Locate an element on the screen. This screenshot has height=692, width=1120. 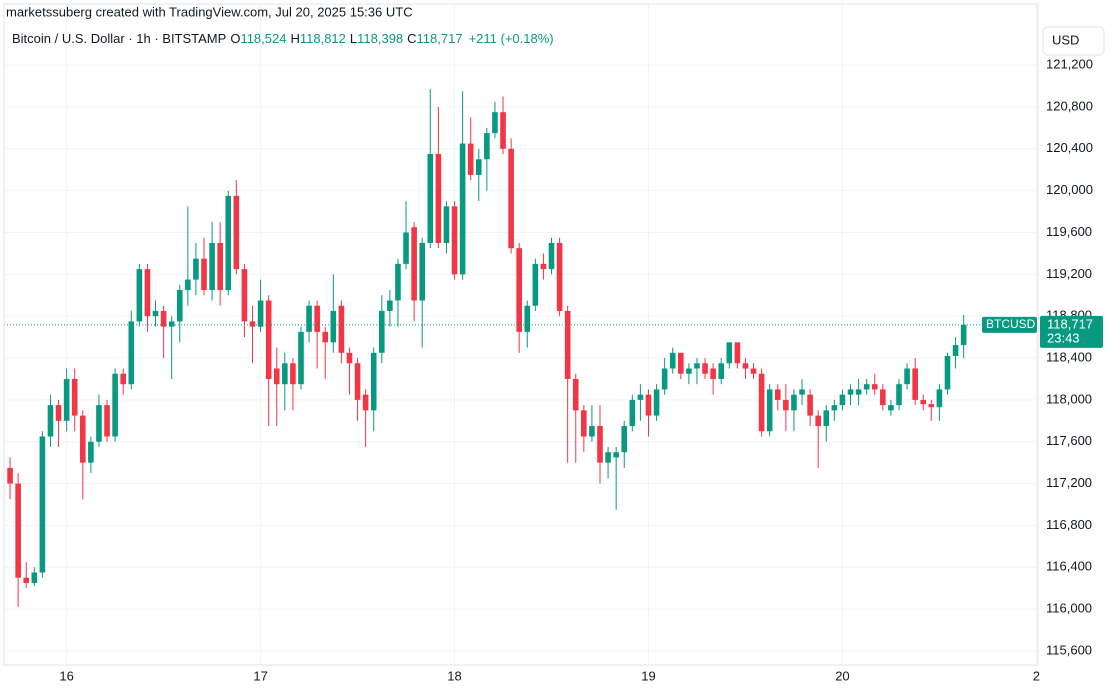
y-tick-label: 120,800 is located at coordinates (1069, 105).